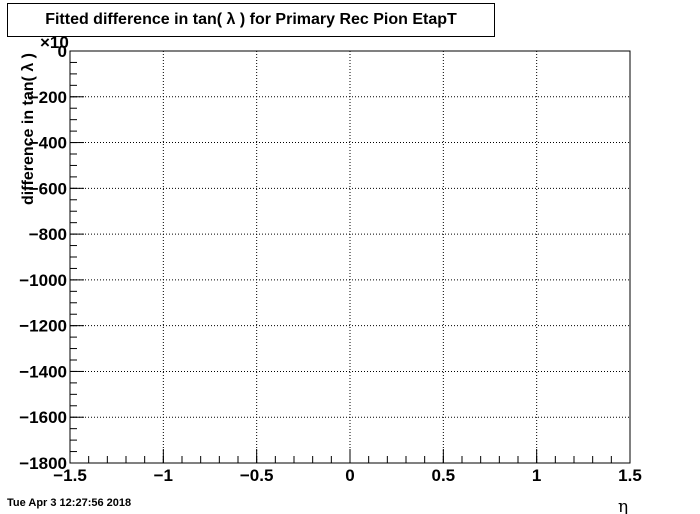 The width and height of the screenshot is (700, 514). I want to click on y-tick-label: 0, so click(62, 51).